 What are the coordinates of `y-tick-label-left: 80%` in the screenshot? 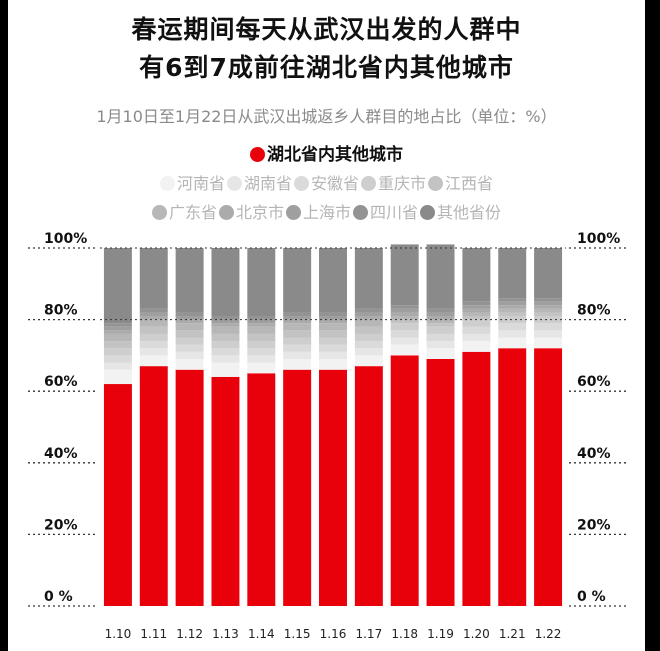 It's located at (61, 311).